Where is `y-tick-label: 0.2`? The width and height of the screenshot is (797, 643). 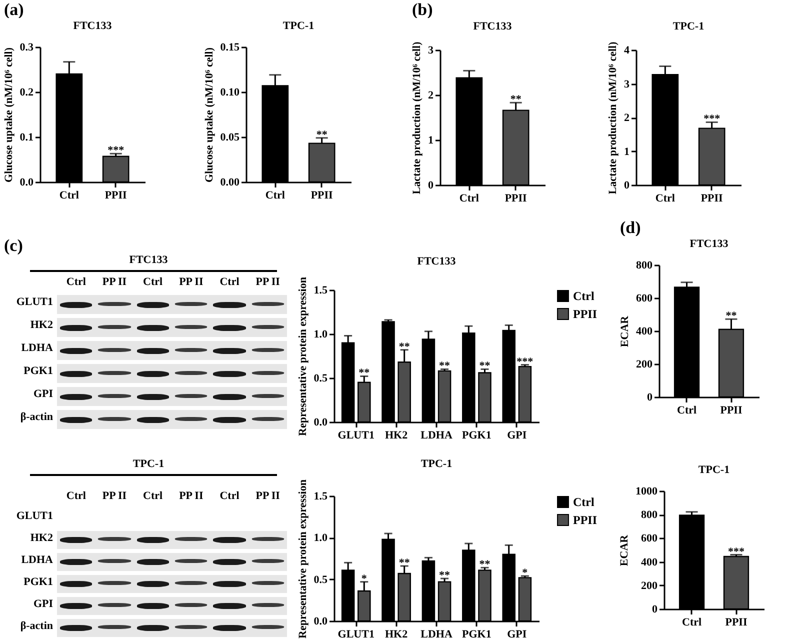
y-tick-label: 0.2 is located at coordinates (27, 92).